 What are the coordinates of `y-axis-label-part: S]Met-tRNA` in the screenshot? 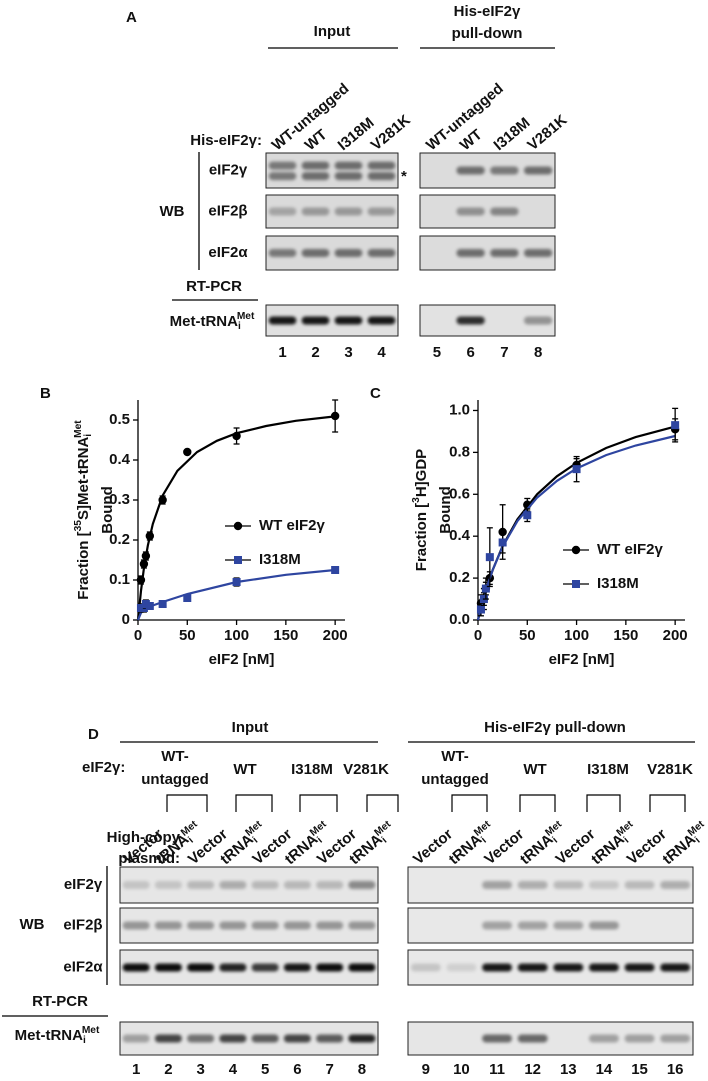 It's located at (83, 478).